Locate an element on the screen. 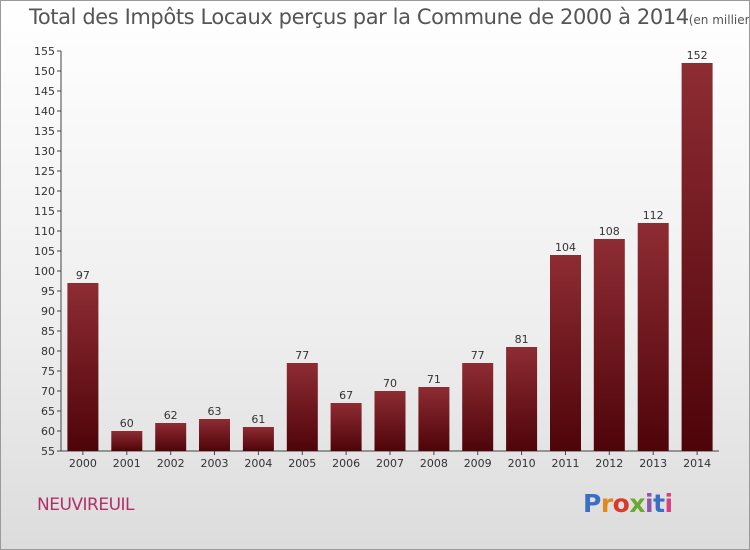 This screenshot has width=750, height=550. y-tick-label: 55 is located at coordinates (48, 451).